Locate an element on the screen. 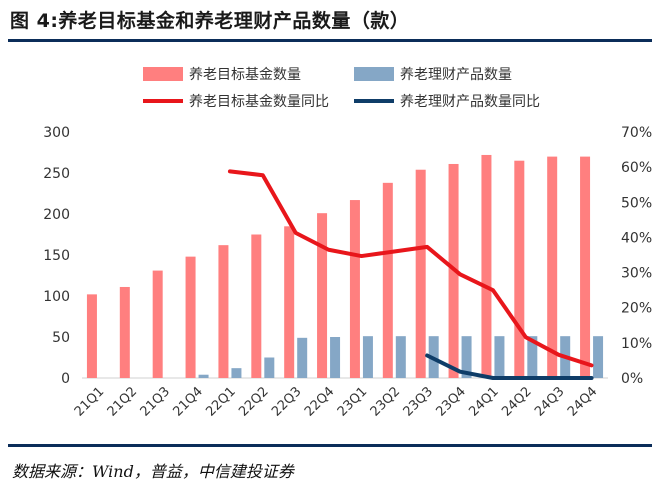  y-left-tick-label: 100 is located at coordinates (56, 297).